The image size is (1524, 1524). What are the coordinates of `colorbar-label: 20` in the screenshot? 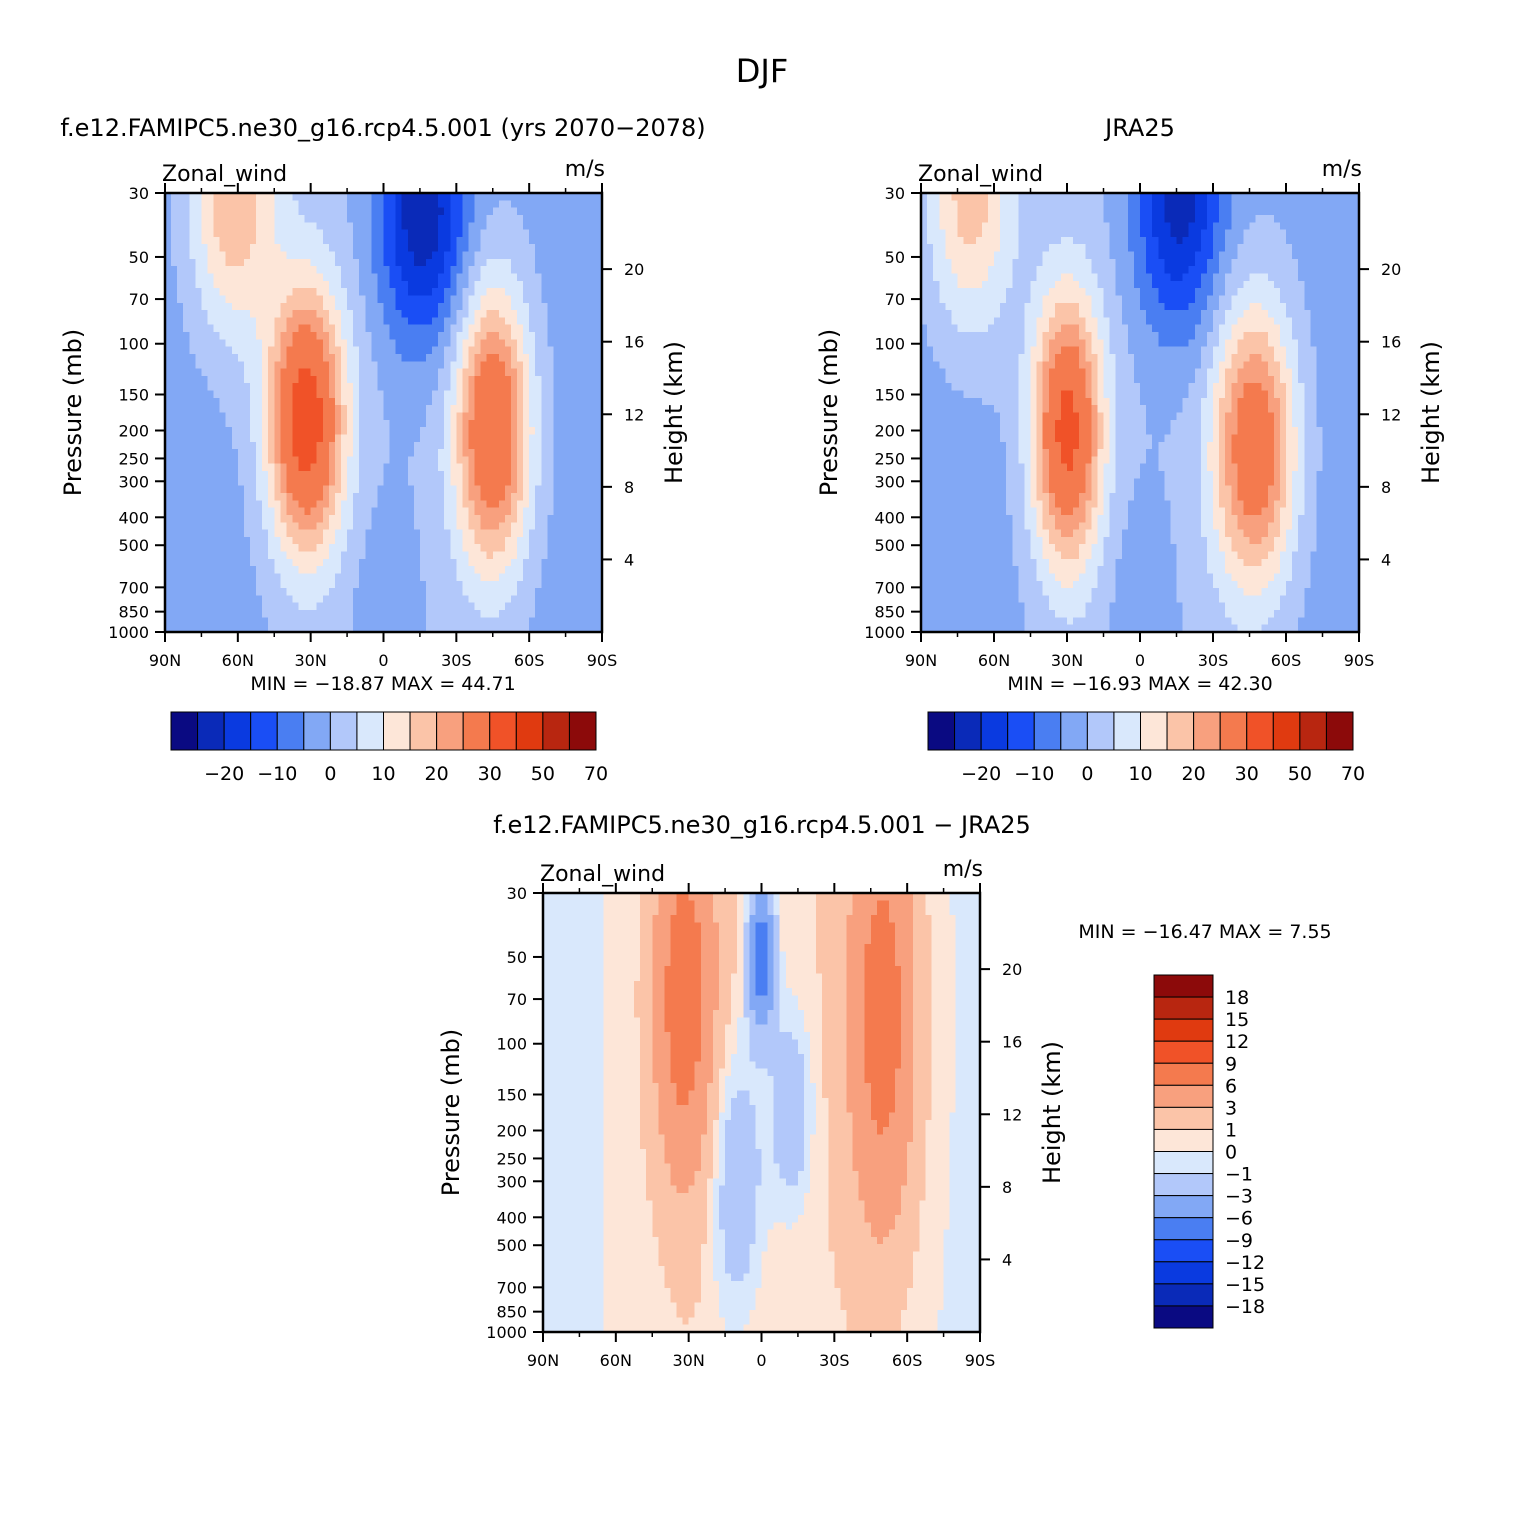 It's located at (437, 774).